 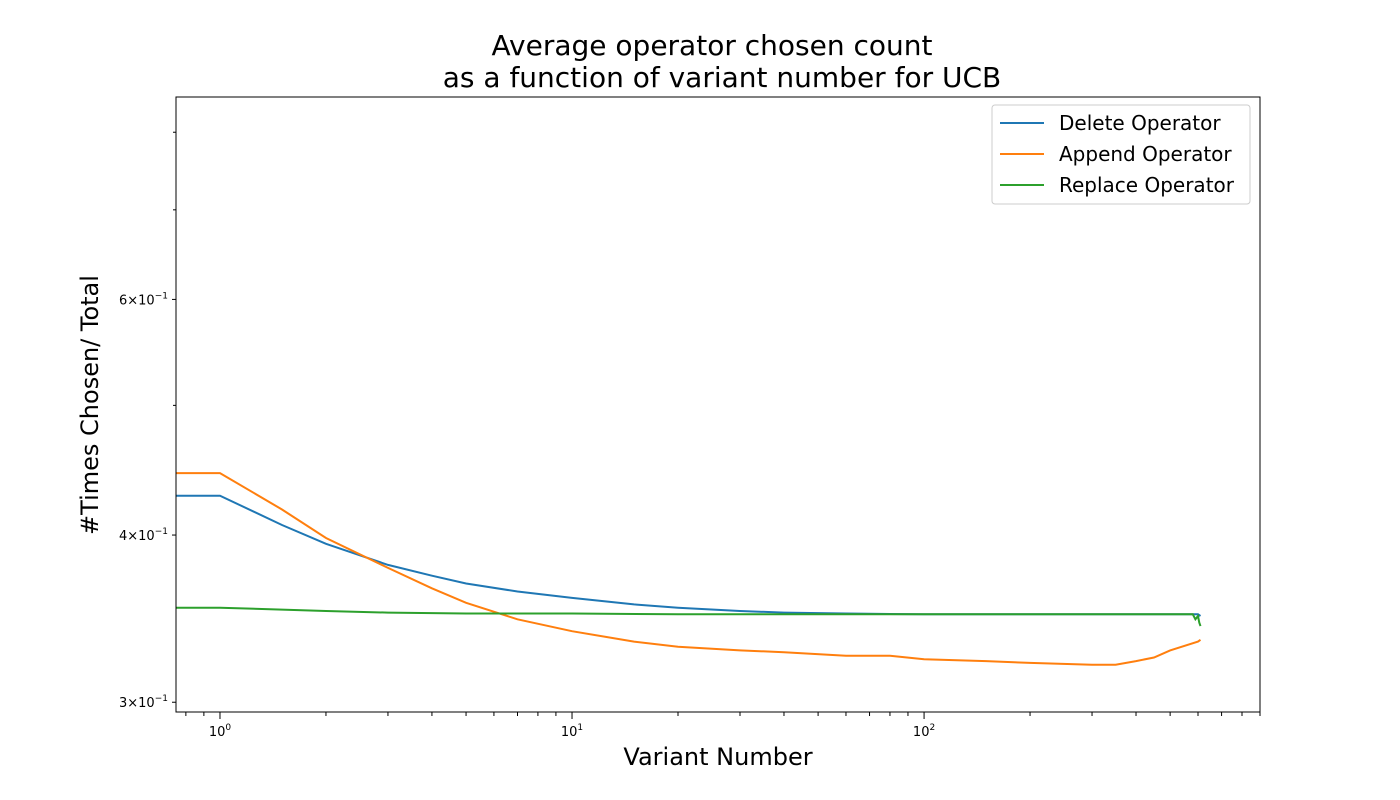 What do you see at coordinates (722, 77) in the screenshot?
I see `chart-title-line2: as a function of variant number for UCB` at bounding box center [722, 77].